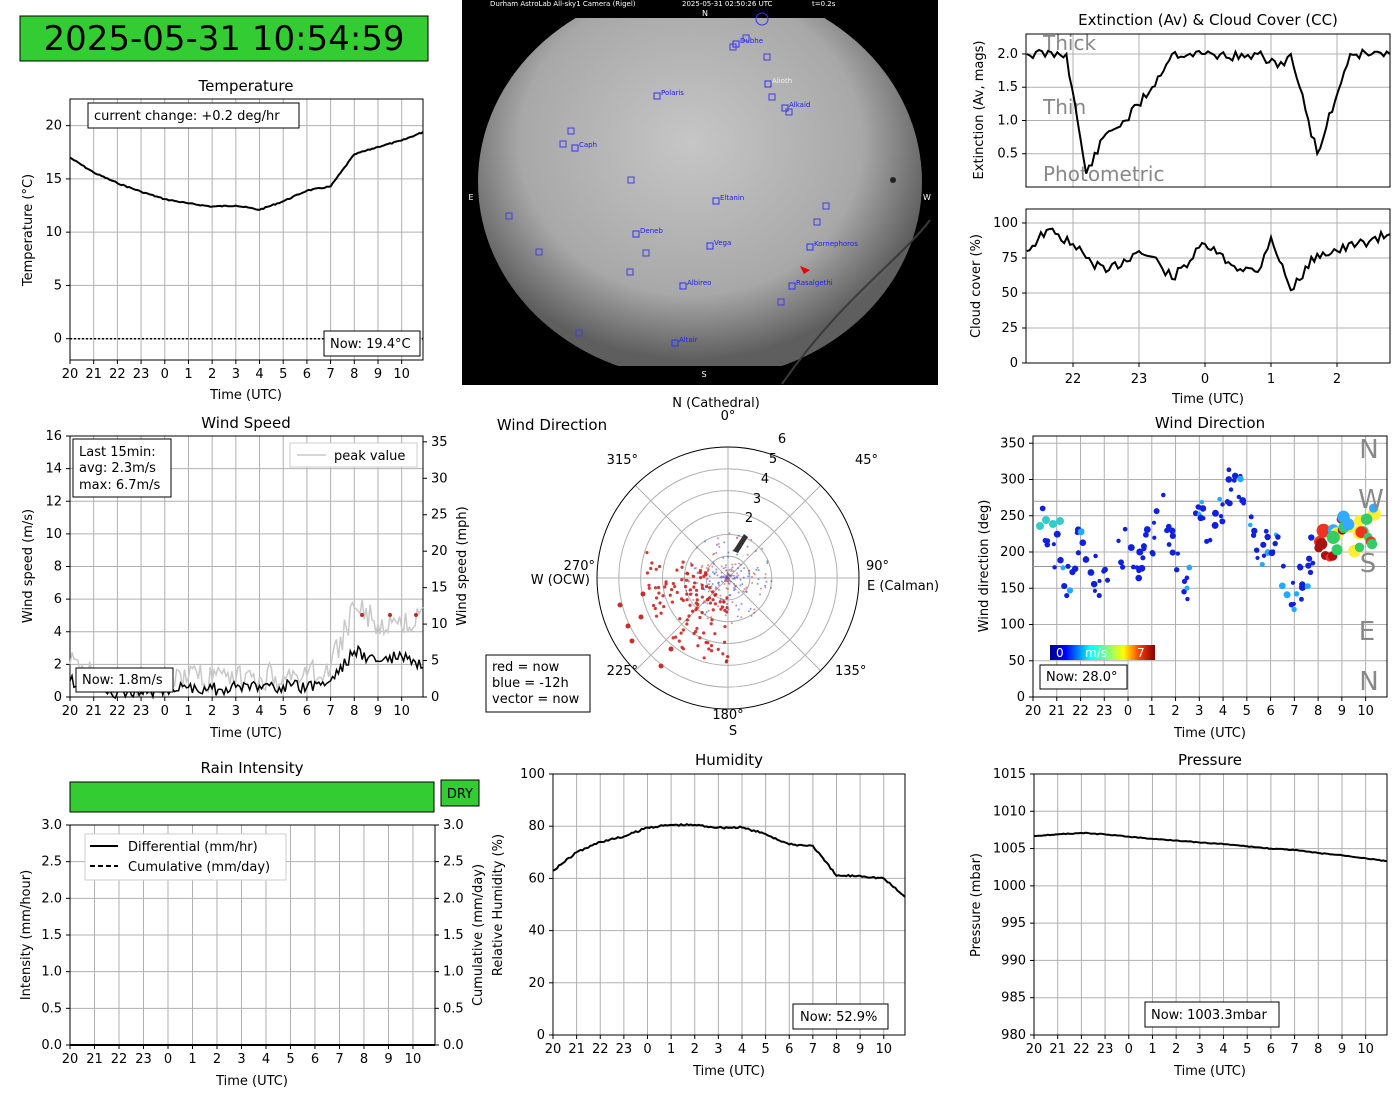  I want to click on wind-speed-peak-marker, so click(362, 615).